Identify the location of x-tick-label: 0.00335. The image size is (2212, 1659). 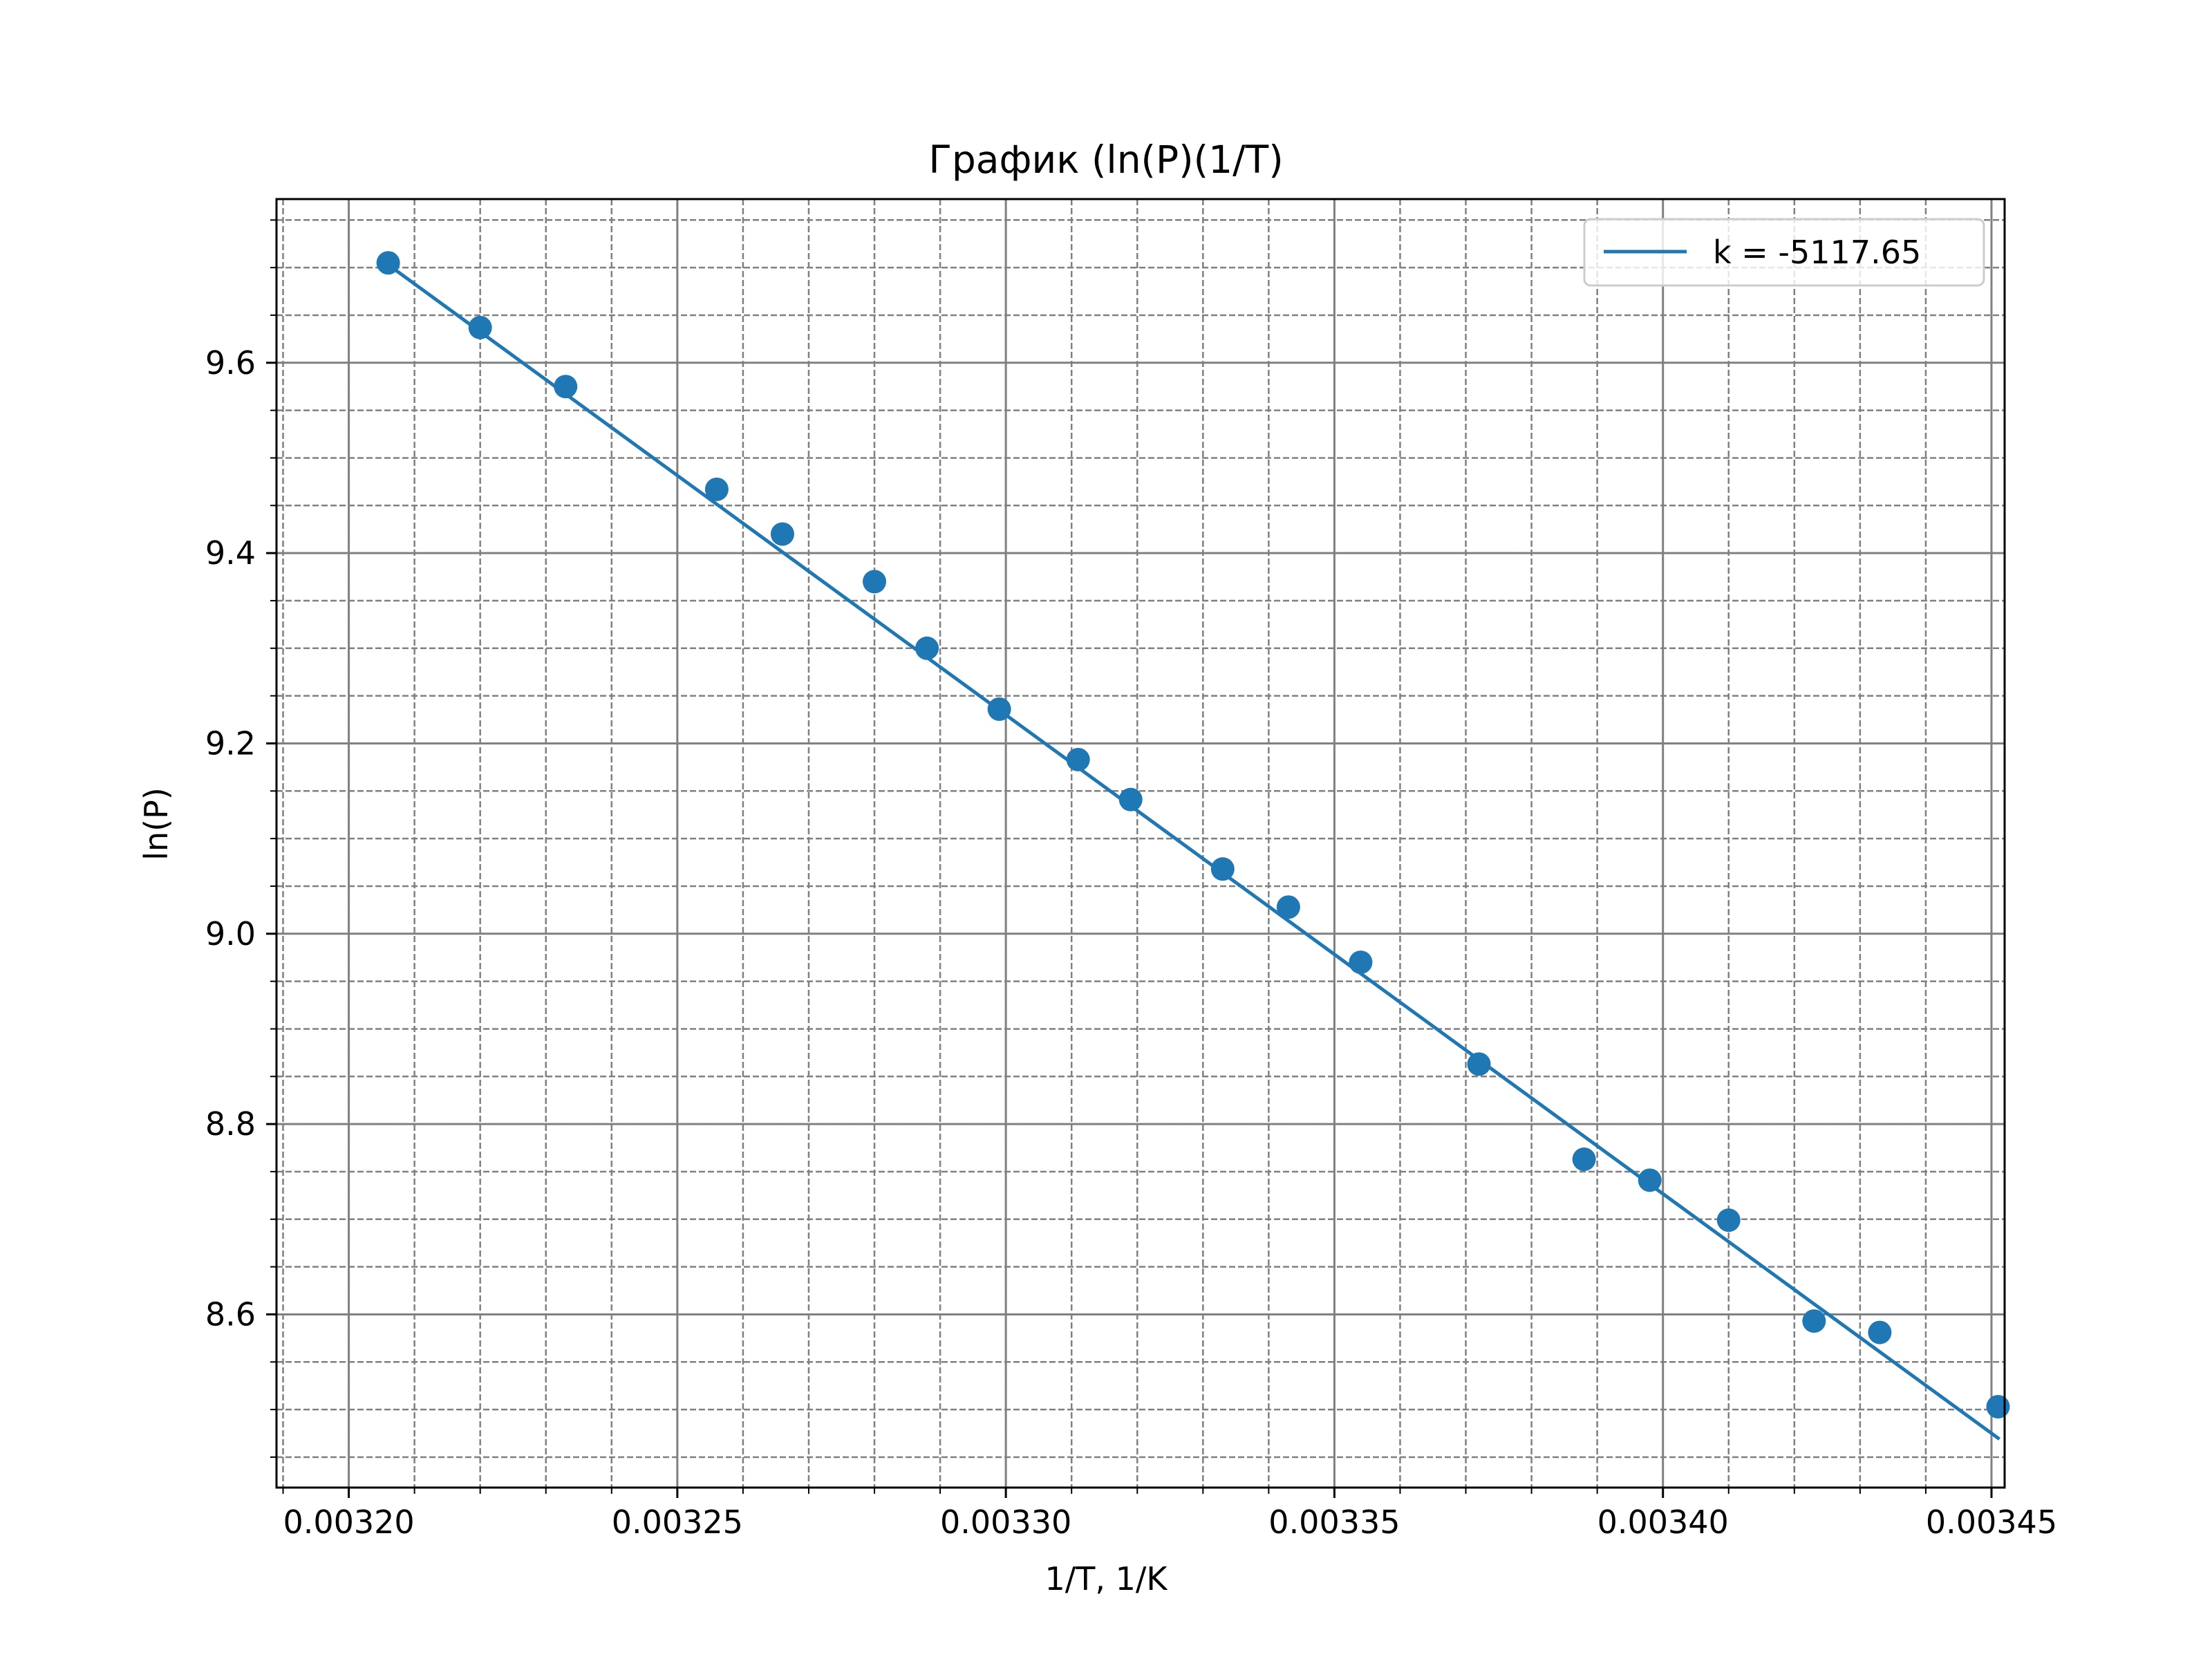
(1334, 1522).